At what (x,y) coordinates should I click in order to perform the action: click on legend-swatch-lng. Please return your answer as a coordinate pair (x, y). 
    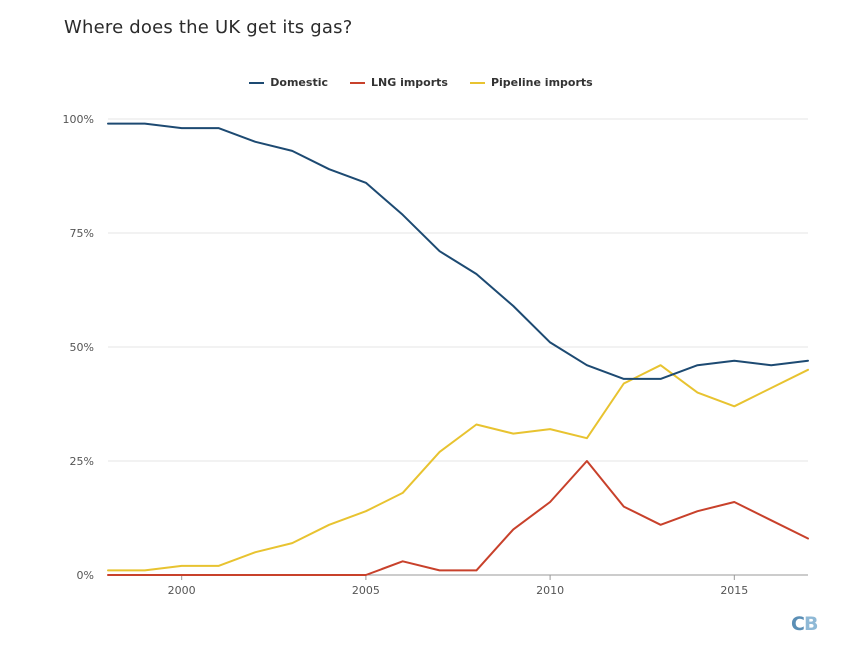
    Looking at the image, I should click on (357, 82).